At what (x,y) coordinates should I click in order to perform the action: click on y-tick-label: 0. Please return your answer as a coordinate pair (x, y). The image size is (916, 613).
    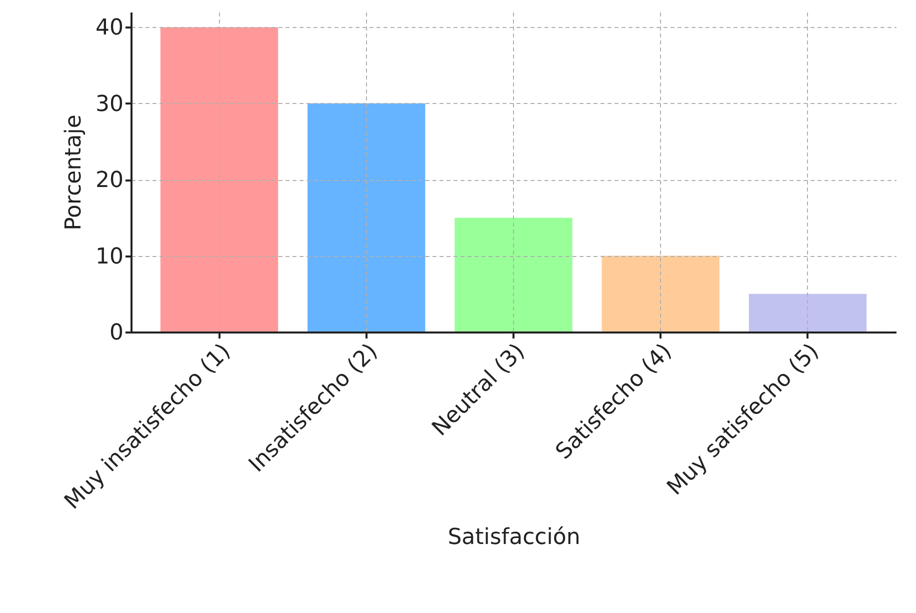
    Looking at the image, I should click on (117, 333).